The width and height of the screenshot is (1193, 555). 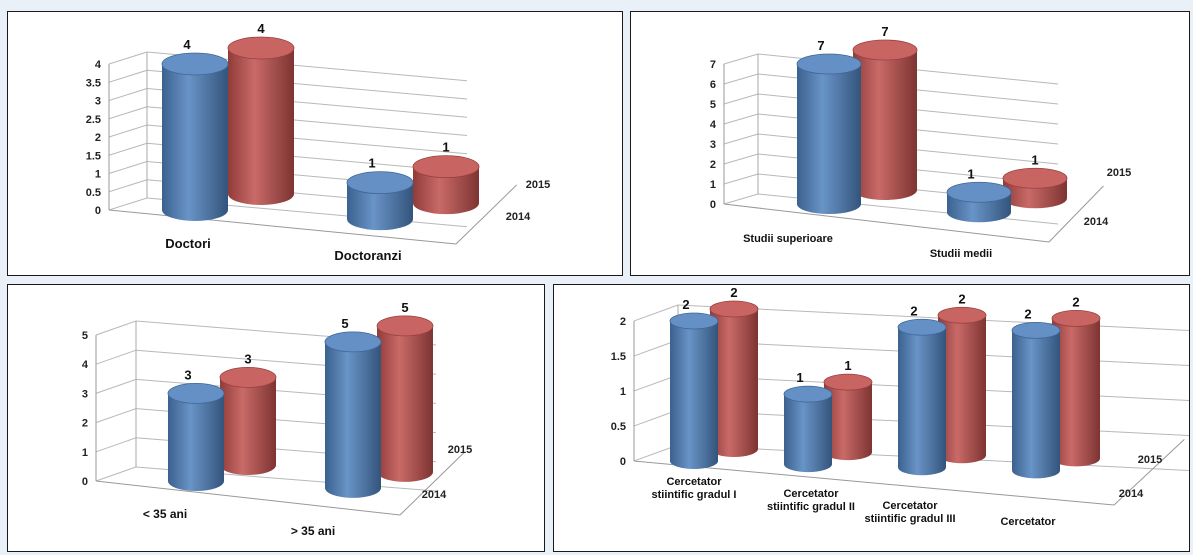 I want to click on data-label: 5, so click(x=344, y=323).